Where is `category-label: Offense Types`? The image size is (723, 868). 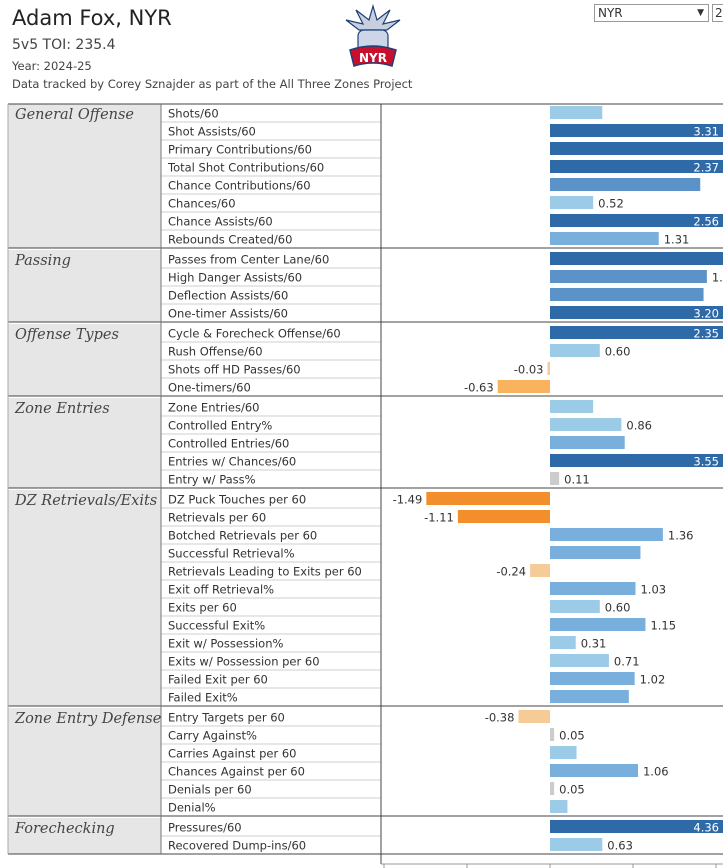 category-label: Offense Types is located at coordinates (67, 335).